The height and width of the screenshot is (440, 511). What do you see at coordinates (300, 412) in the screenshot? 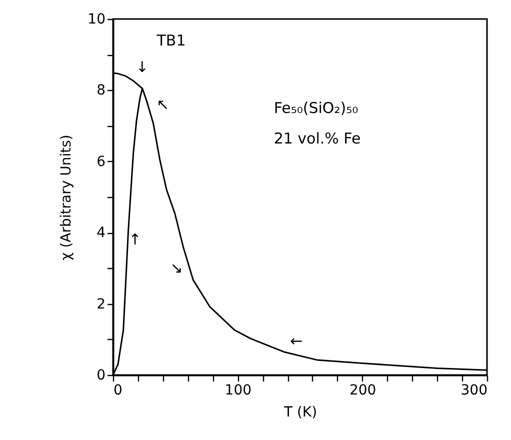
I see `x-axis-title: T (K)` at bounding box center [300, 412].